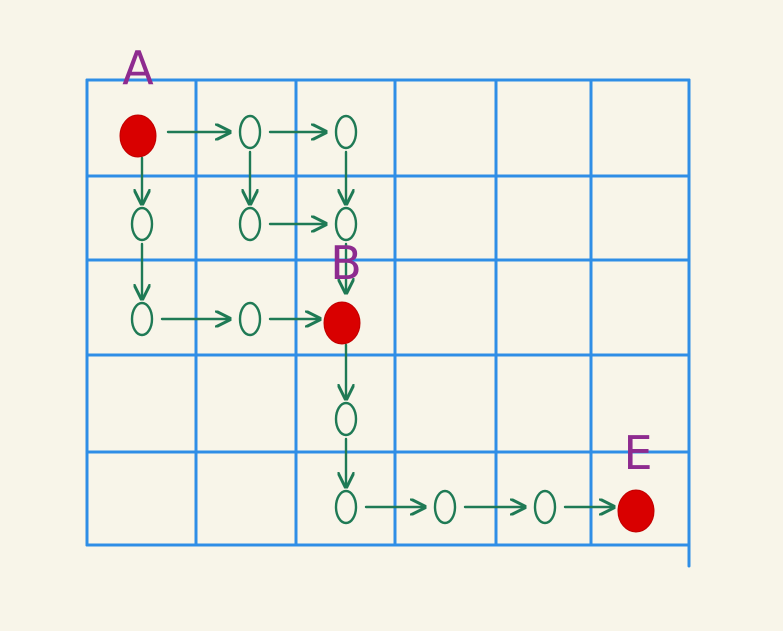 The image size is (783, 631). What do you see at coordinates (637, 453) in the screenshot?
I see `key-point-label-end: E` at bounding box center [637, 453].